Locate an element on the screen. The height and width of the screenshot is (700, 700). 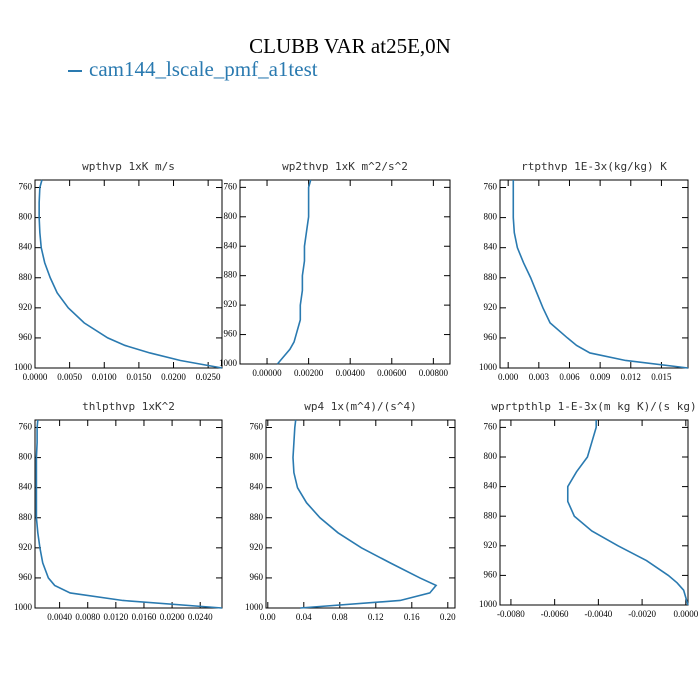
x-tick-label: 0.0160 is located at coordinates (144, 617).